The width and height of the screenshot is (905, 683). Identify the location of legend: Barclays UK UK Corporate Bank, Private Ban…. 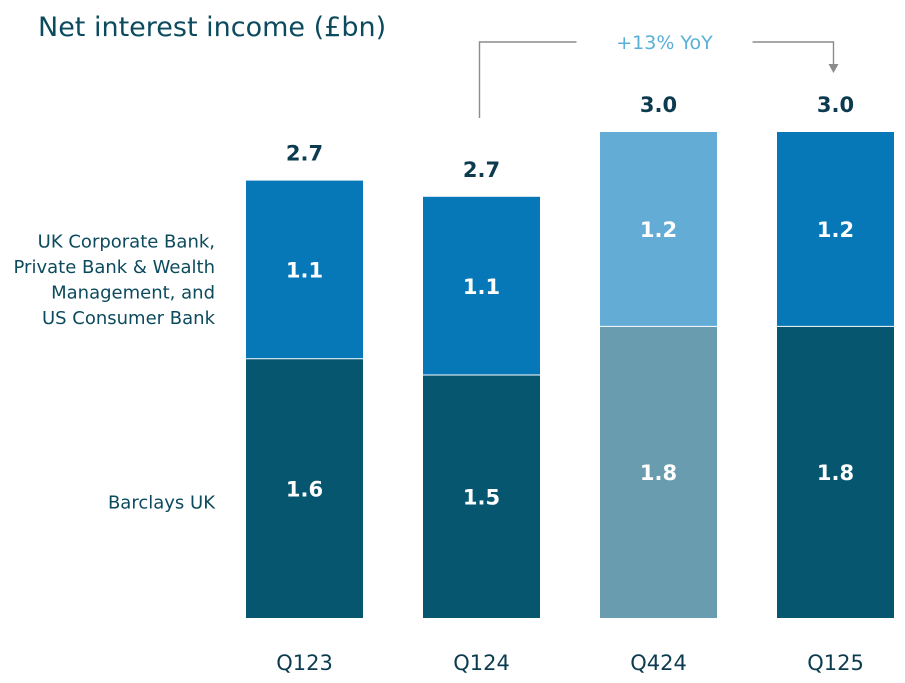
(115, 372).